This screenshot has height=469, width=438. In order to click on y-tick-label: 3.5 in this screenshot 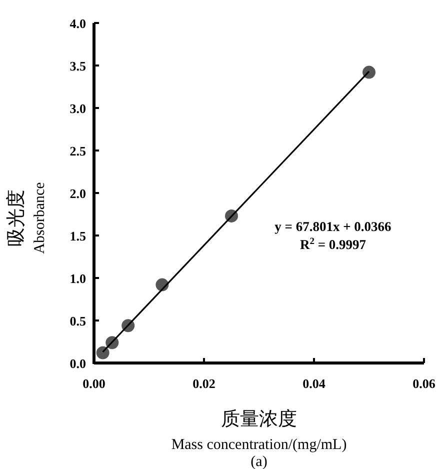, I will do `click(78, 66)`.